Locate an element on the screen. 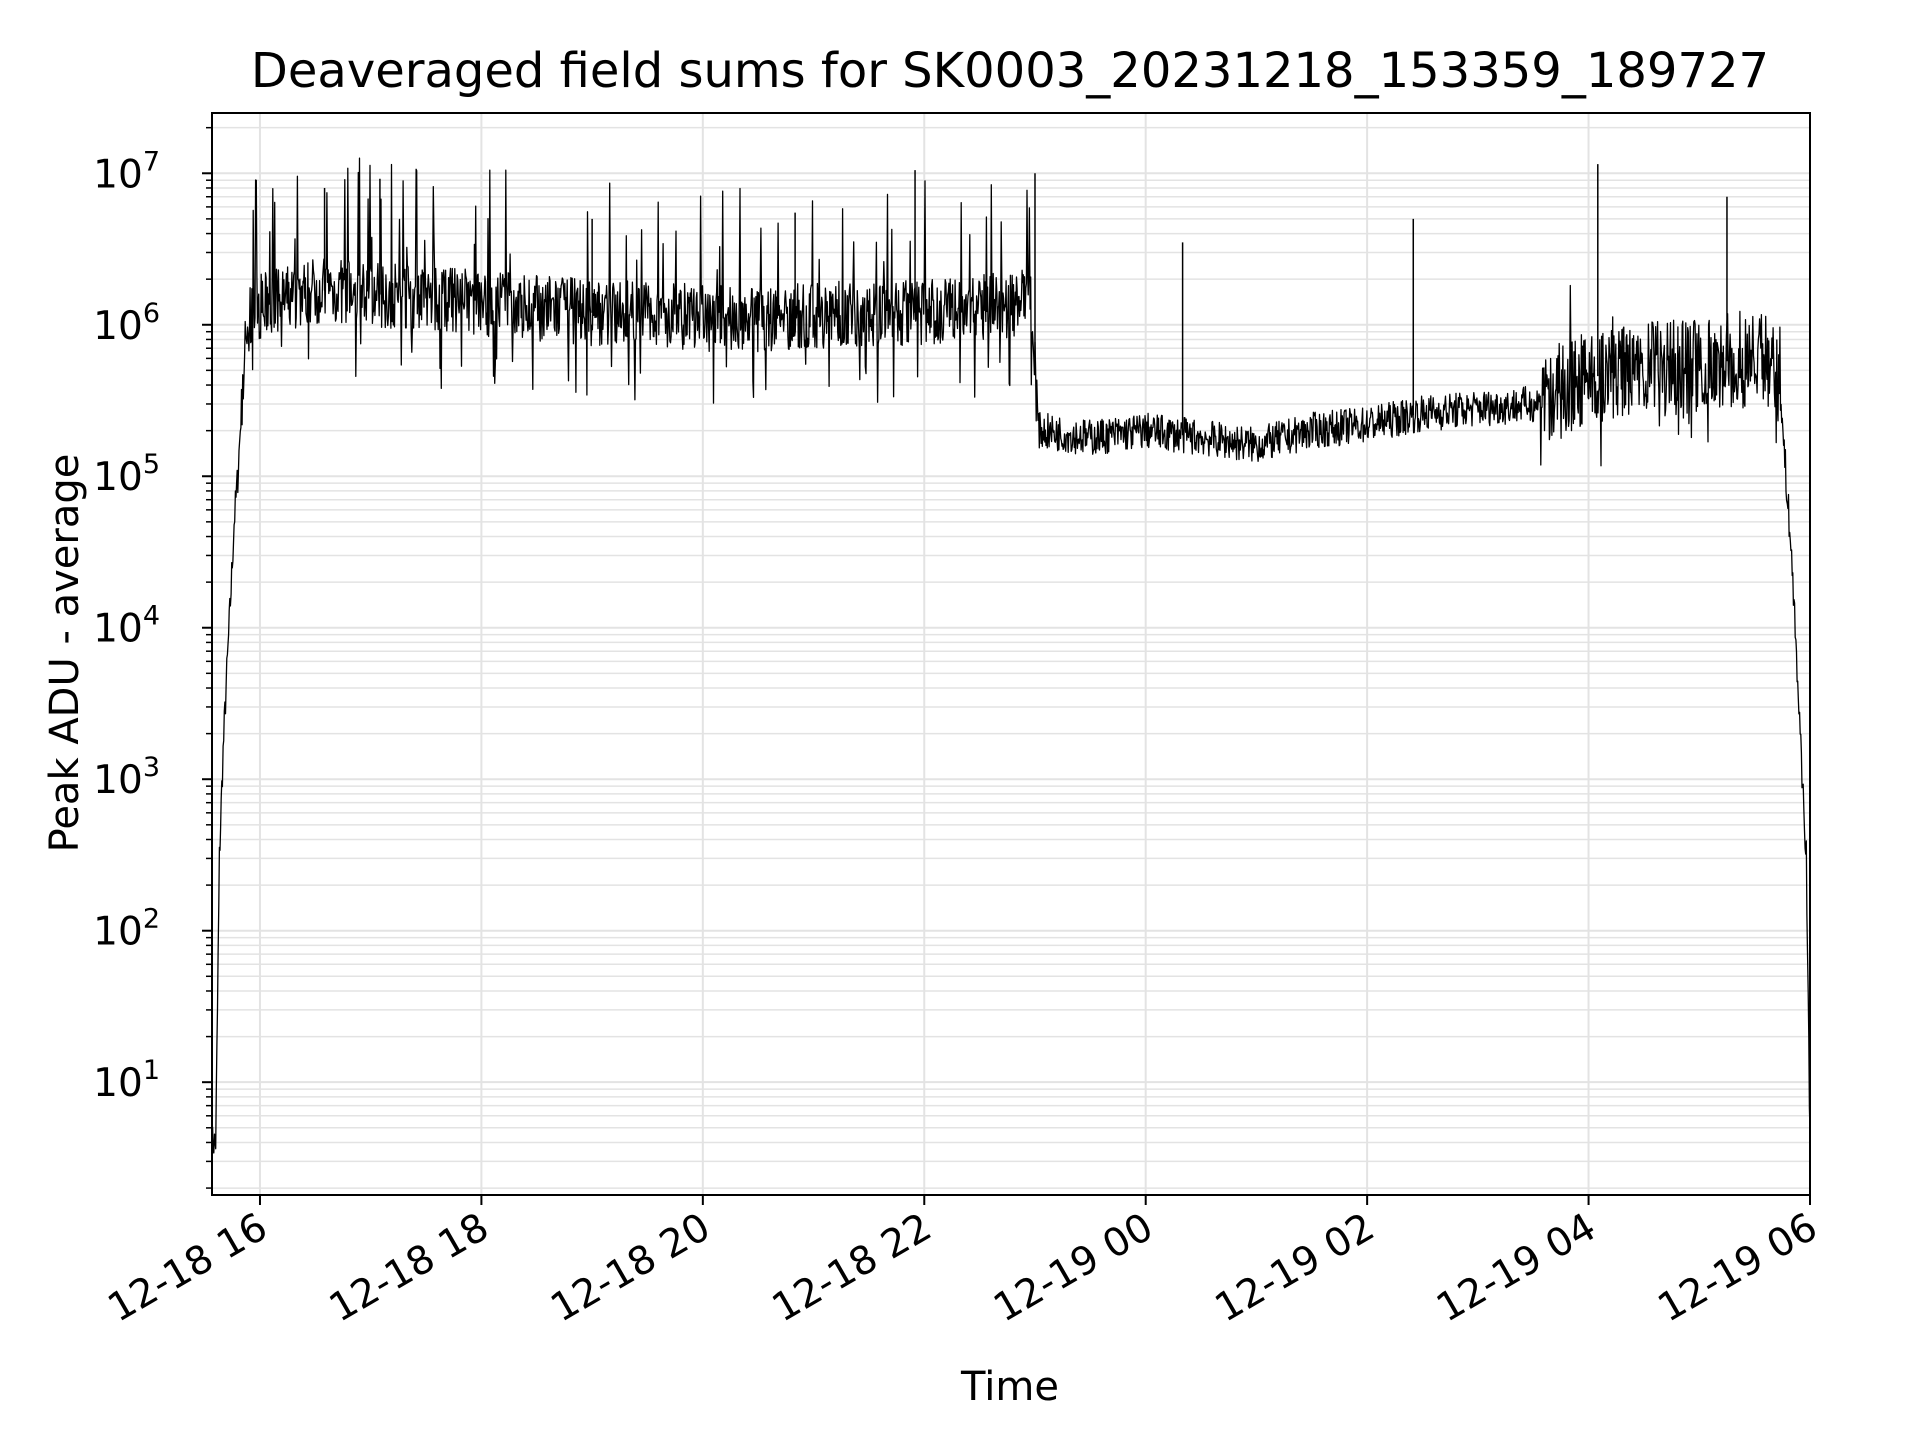 The height and width of the screenshot is (1440, 1920). y-axis-label: Peak ADU - average is located at coordinates (65, 653).